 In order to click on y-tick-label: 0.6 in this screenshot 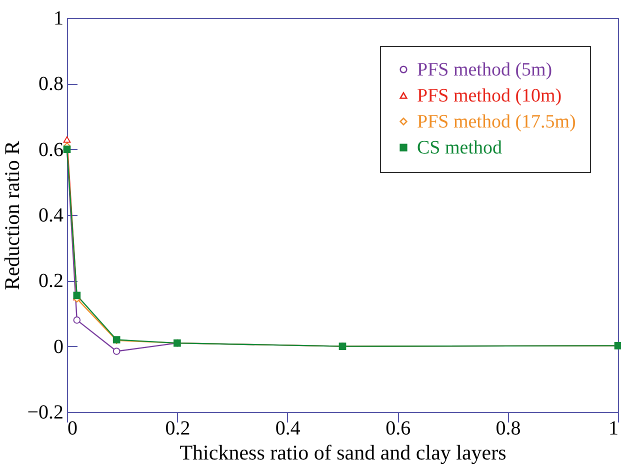, I will do `click(51, 149)`.